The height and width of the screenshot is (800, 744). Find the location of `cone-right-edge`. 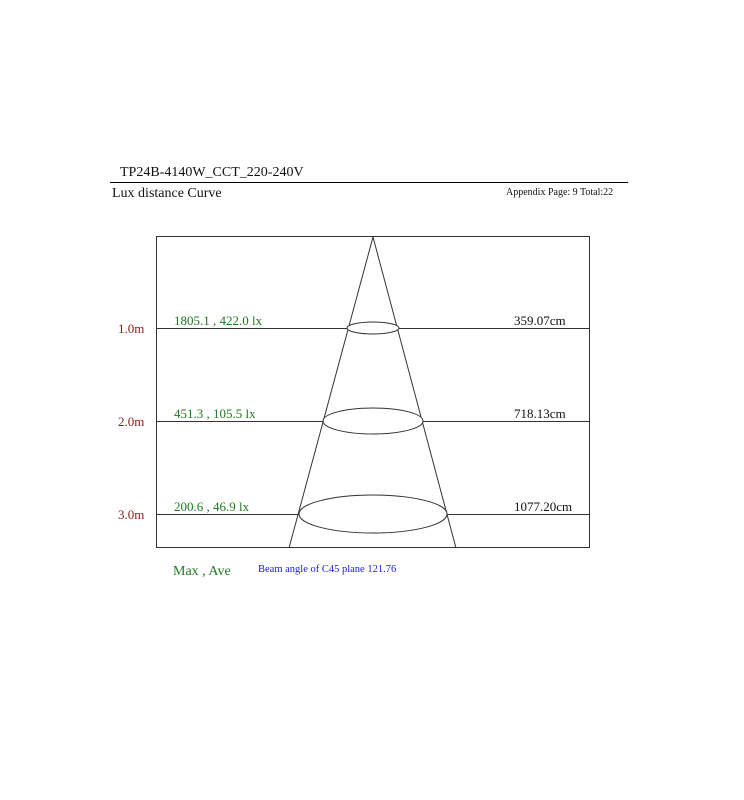

cone-right-edge is located at coordinates (414, 392).